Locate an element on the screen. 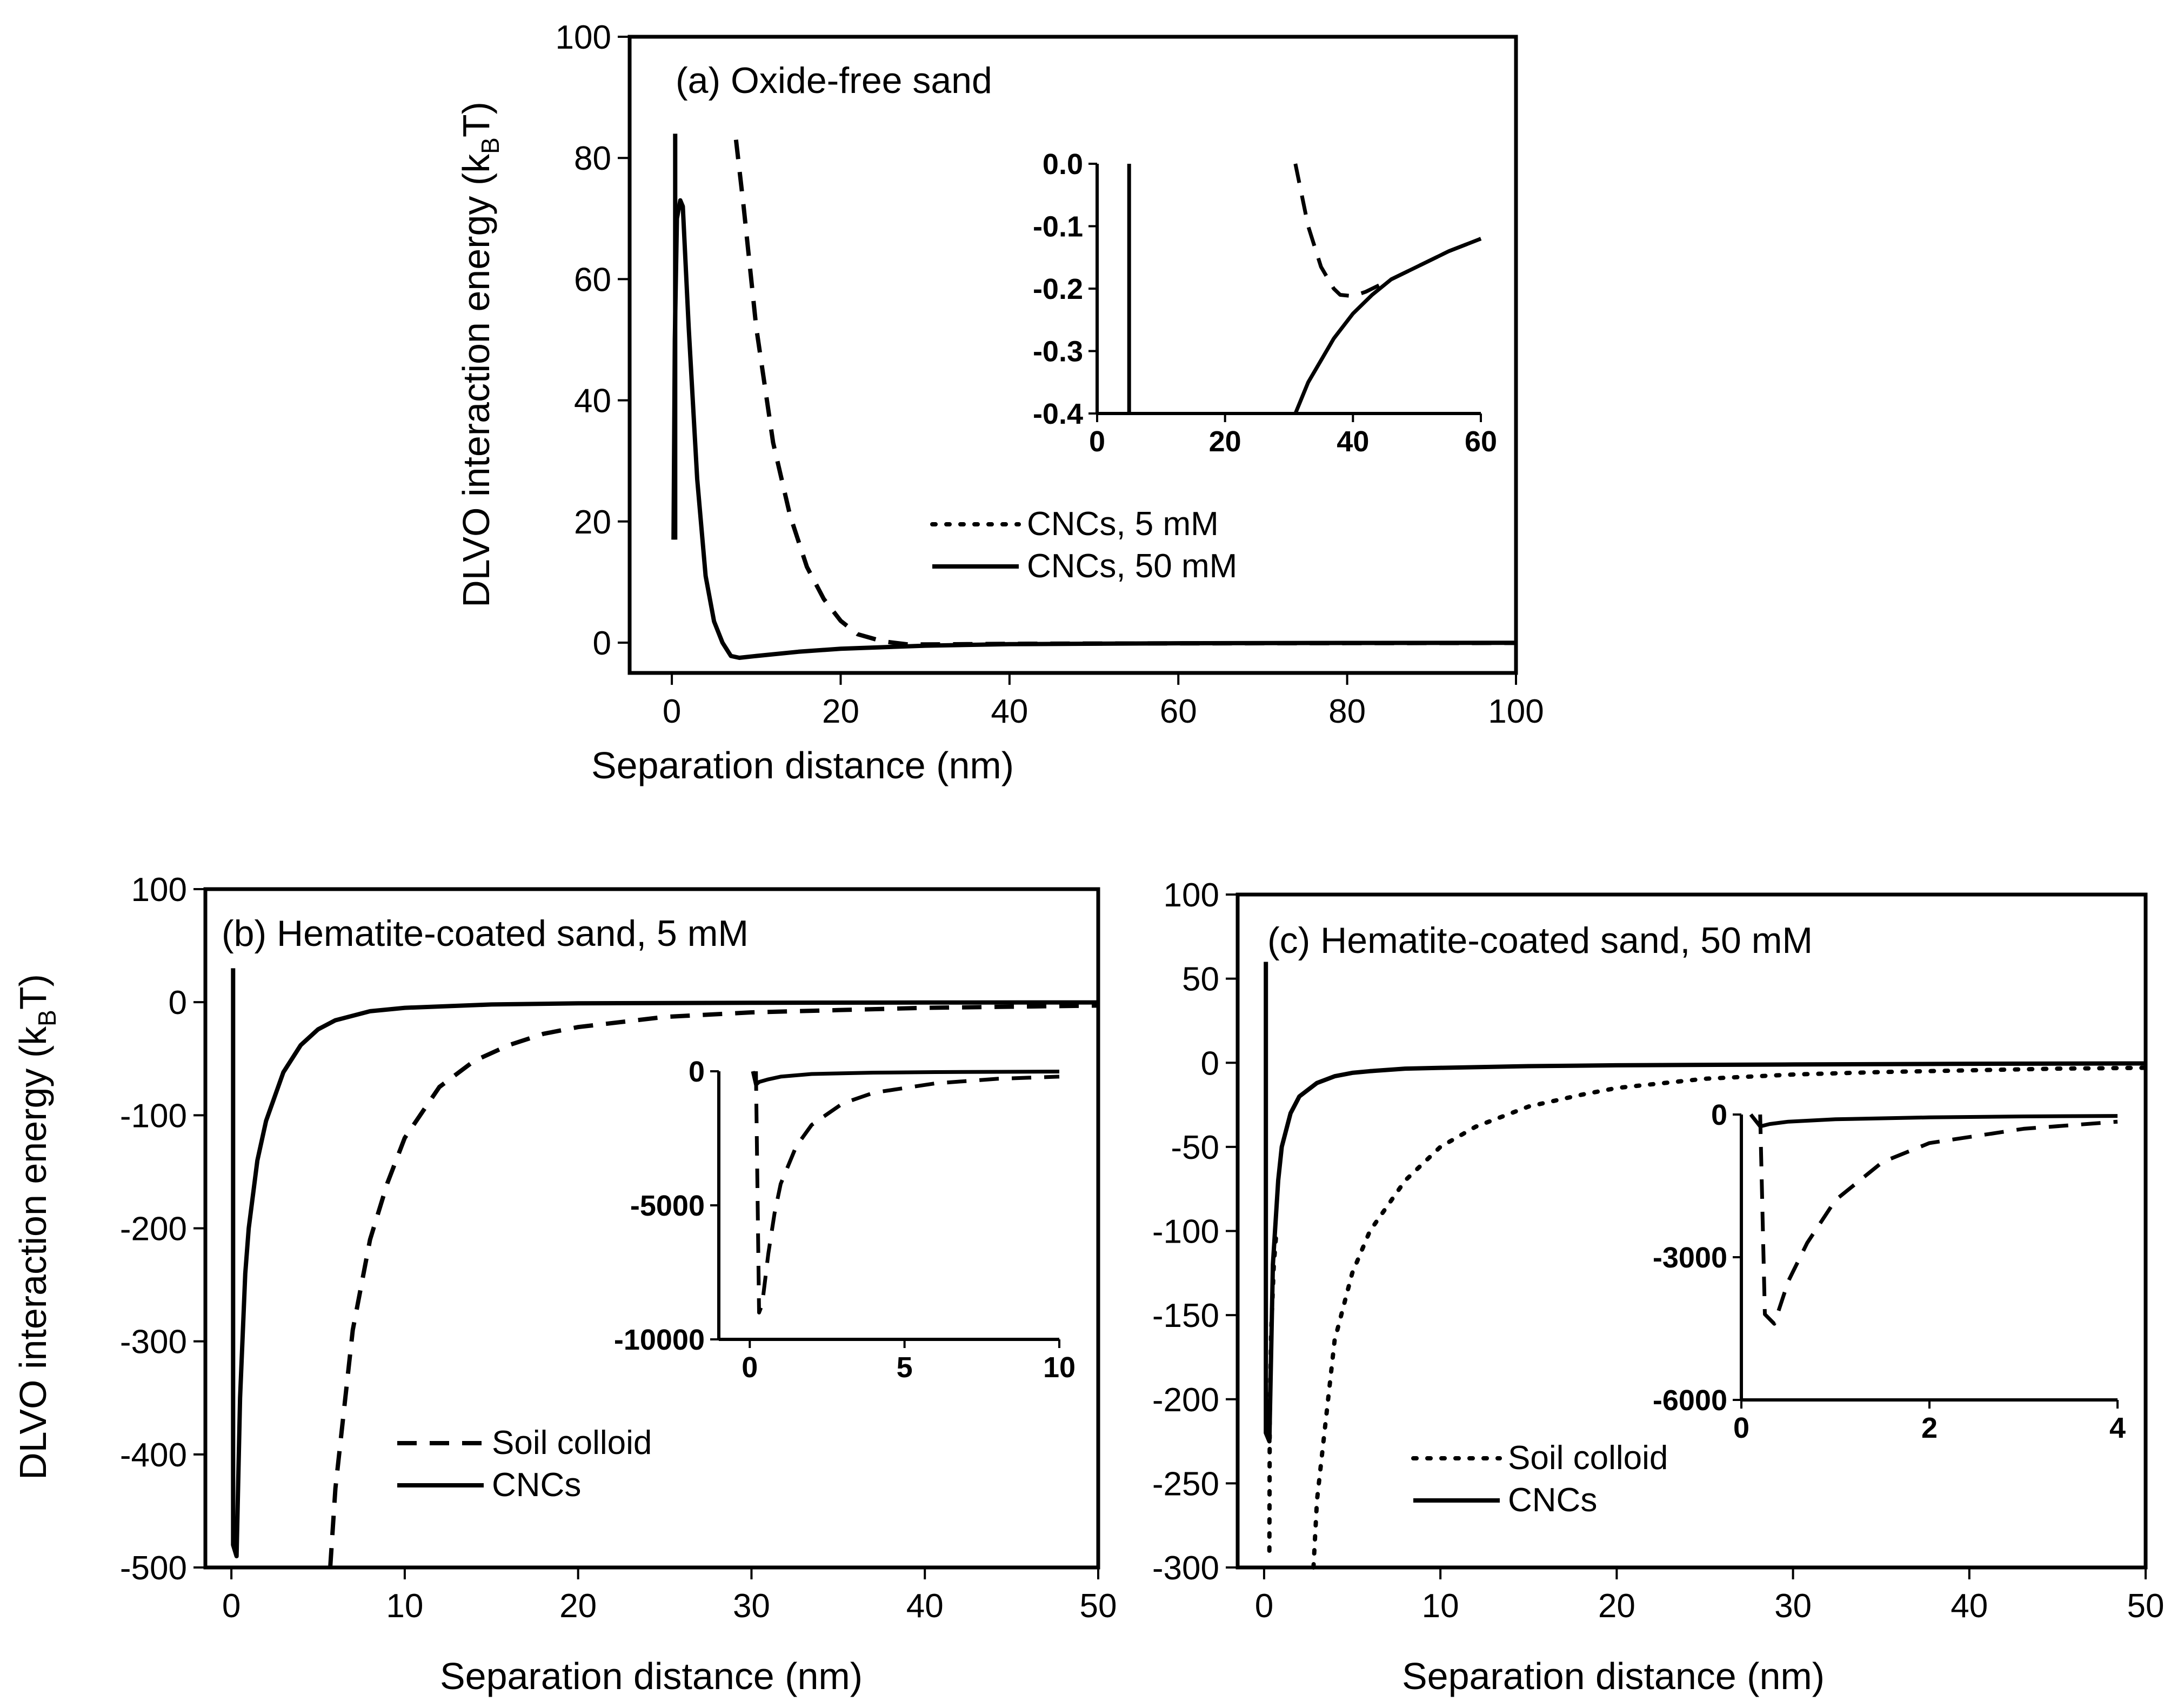 This screenshot has width=2184, height=1708. legend-label: CNCs, 5 mM is located at coordinates (1123, 524).